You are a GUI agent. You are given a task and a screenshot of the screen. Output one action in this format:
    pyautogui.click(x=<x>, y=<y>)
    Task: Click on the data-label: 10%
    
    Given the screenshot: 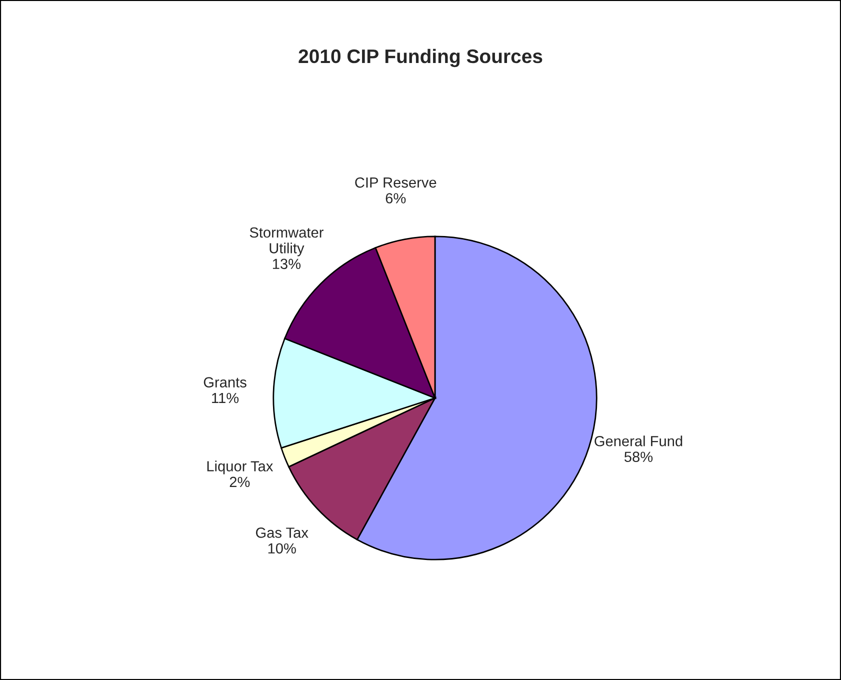 What is the action you would take?
    pyautogui.click(x=282, y=548)
    